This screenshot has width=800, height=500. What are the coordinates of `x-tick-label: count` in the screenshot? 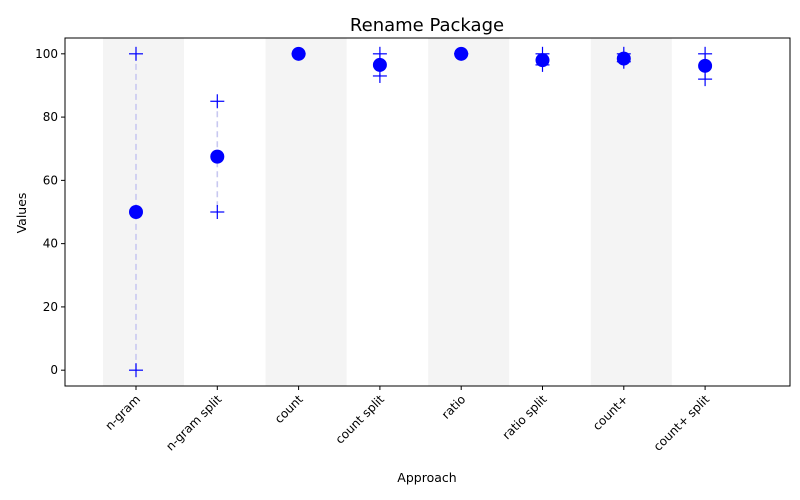 It's located at (289, 409).